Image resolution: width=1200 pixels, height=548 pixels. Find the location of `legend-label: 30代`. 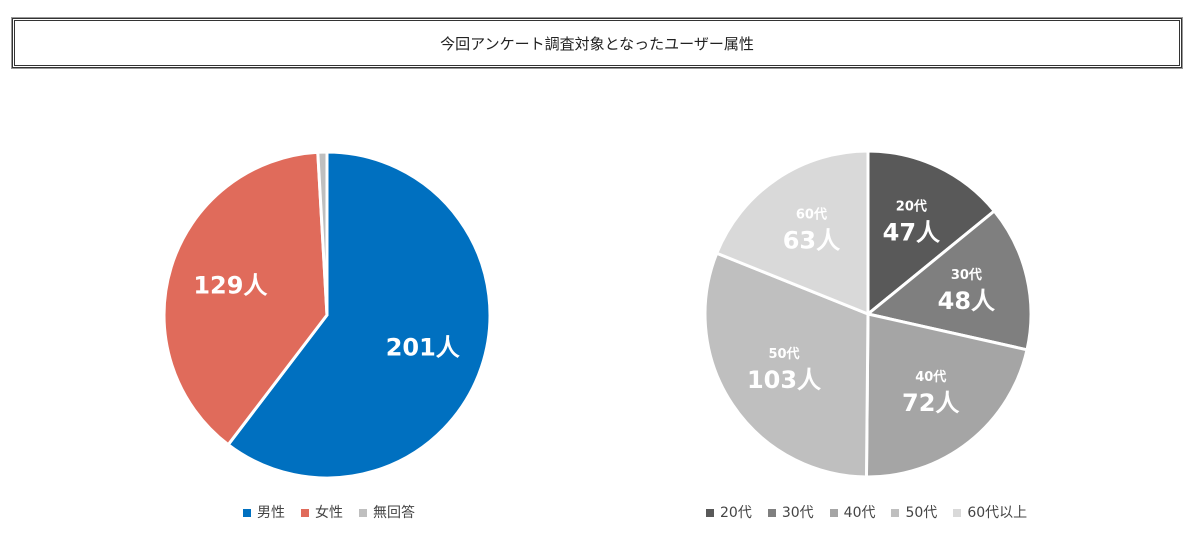

legend-label: 30代 is located at coordinates (797, 513).